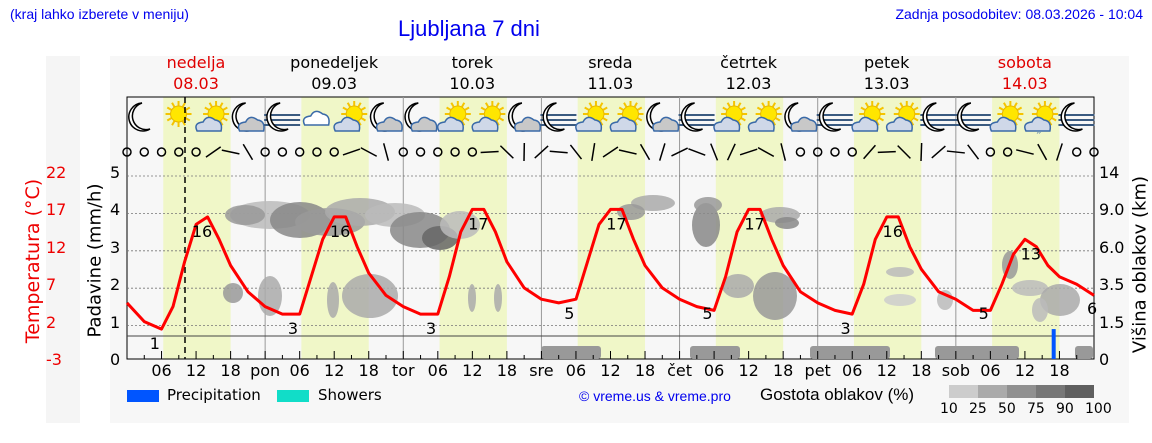 The image size is (1152, 443). I want to click on wind-barbs, so click(610, 152).